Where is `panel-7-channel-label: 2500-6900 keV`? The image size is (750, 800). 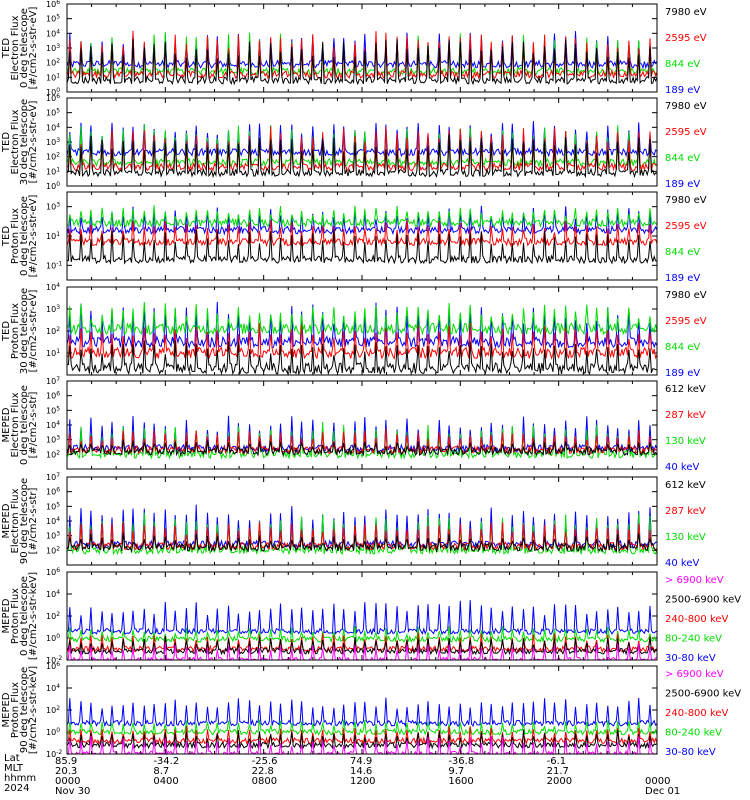
panel-7-channel-label: 2500-6900 keV is located at coordinates (703, 600).